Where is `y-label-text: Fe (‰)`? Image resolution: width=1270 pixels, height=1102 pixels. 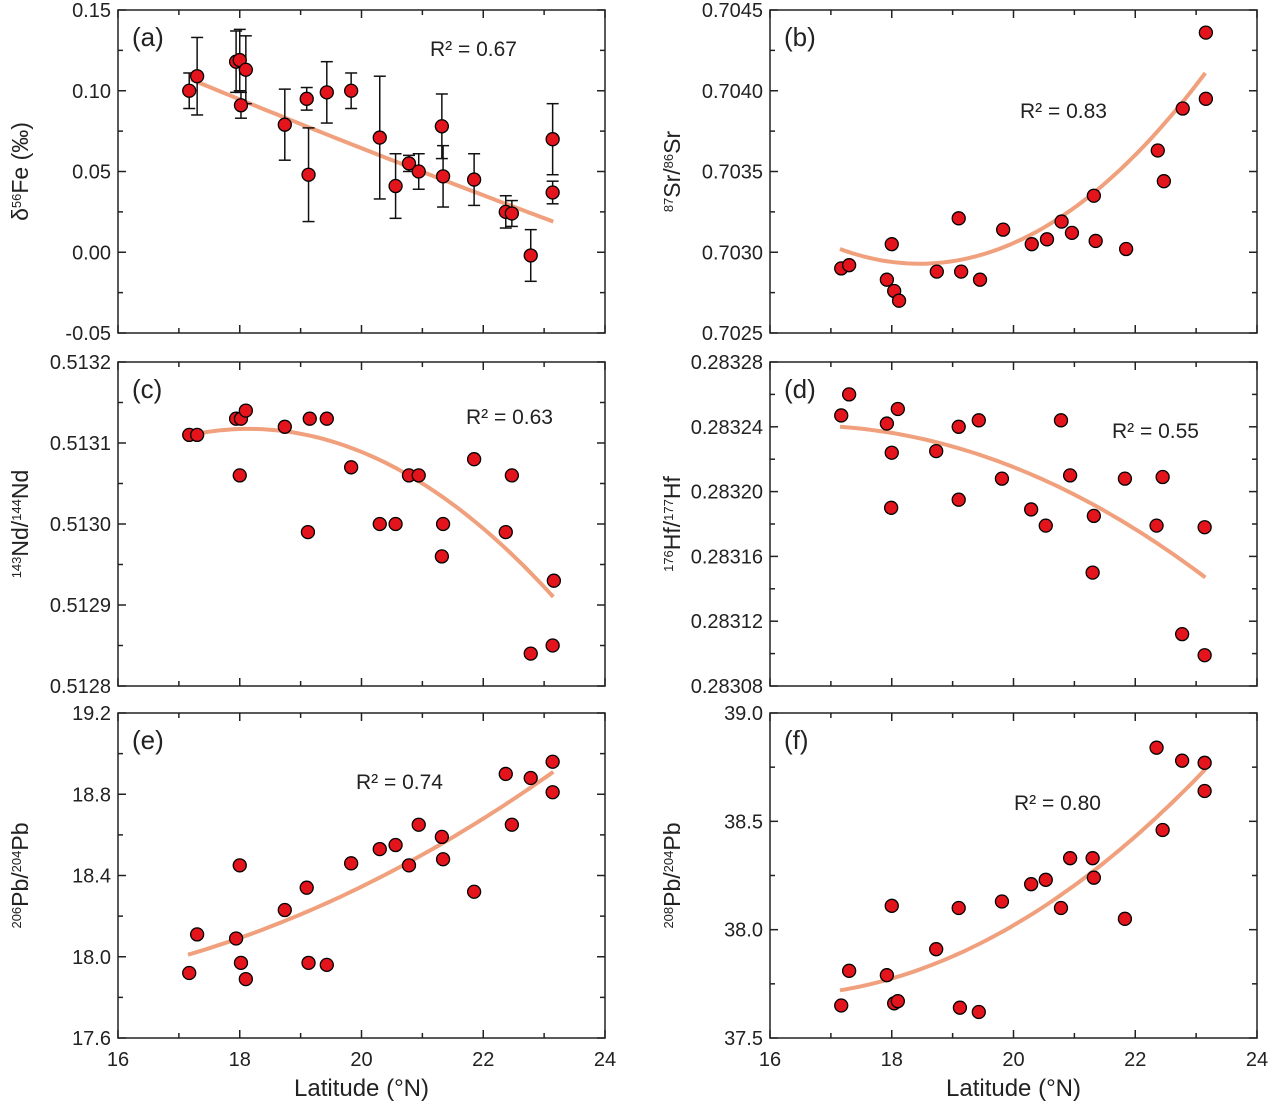 y-label-text: Fe (‰) is located at coordinates (20, 158).